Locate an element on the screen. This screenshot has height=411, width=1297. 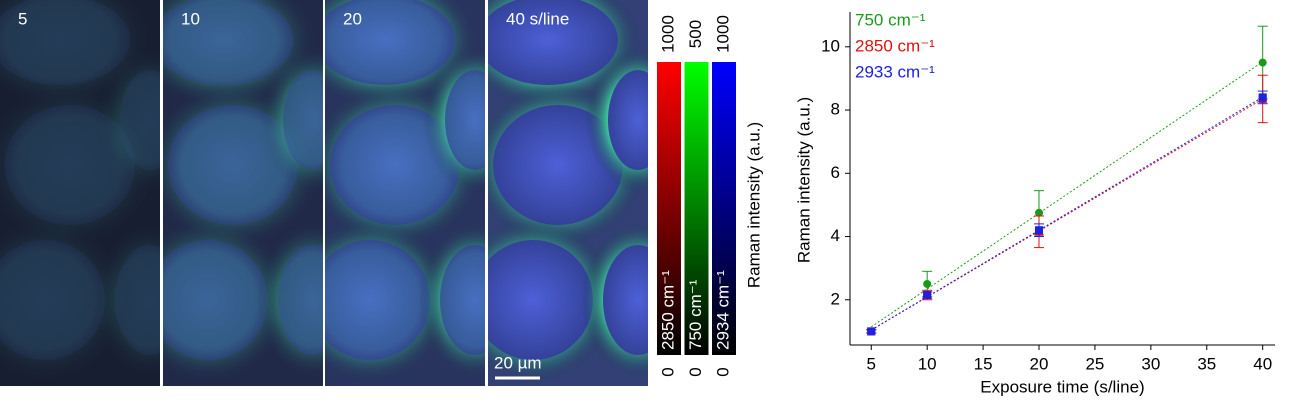
legend-entry: 750 cm⁻¹ is located at coordinates (890, 19).